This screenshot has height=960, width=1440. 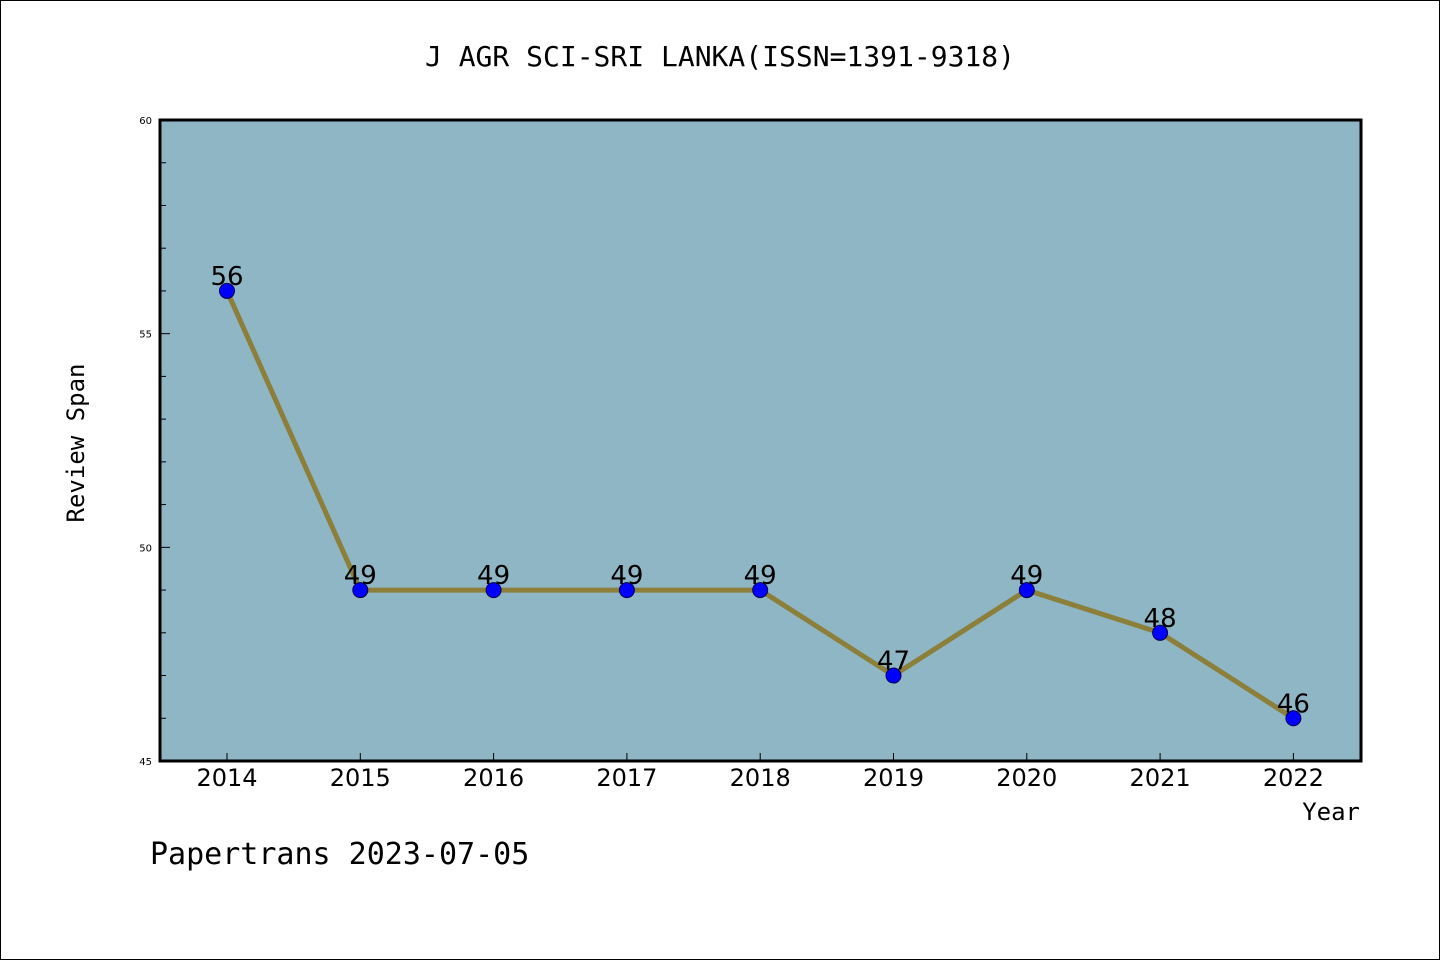 What do you see at coordinates (893, 662) in the screenshot?
I see `data-label: 47` at bounding box center [893, 662].